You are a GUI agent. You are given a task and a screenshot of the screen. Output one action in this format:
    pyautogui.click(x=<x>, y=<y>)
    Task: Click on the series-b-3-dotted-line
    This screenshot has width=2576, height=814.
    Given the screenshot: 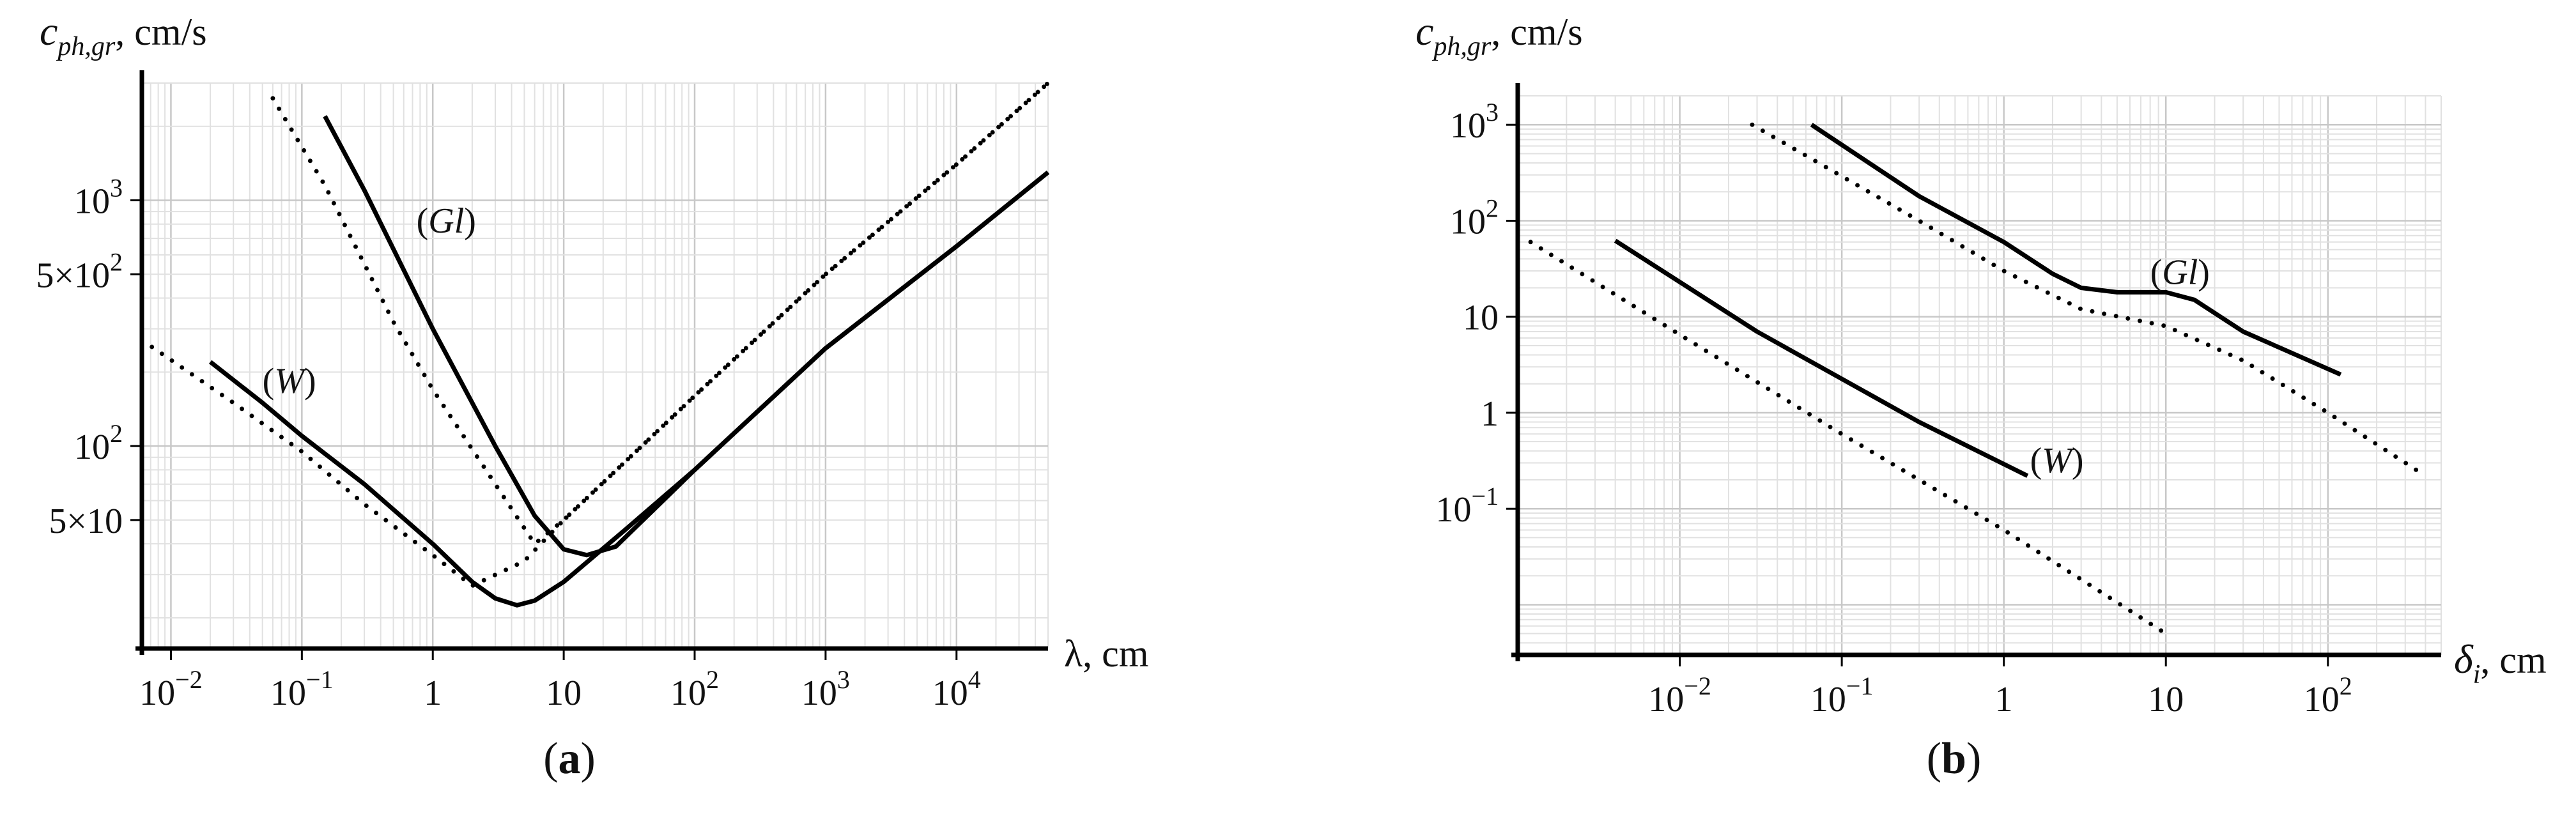 What is the action you would take?
    pyautogui.click(x=2089, y=300)
    